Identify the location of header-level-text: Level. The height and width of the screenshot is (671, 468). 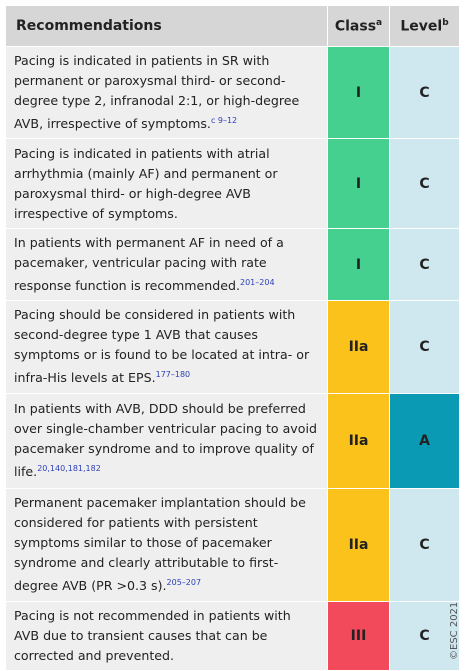
(421, 26).